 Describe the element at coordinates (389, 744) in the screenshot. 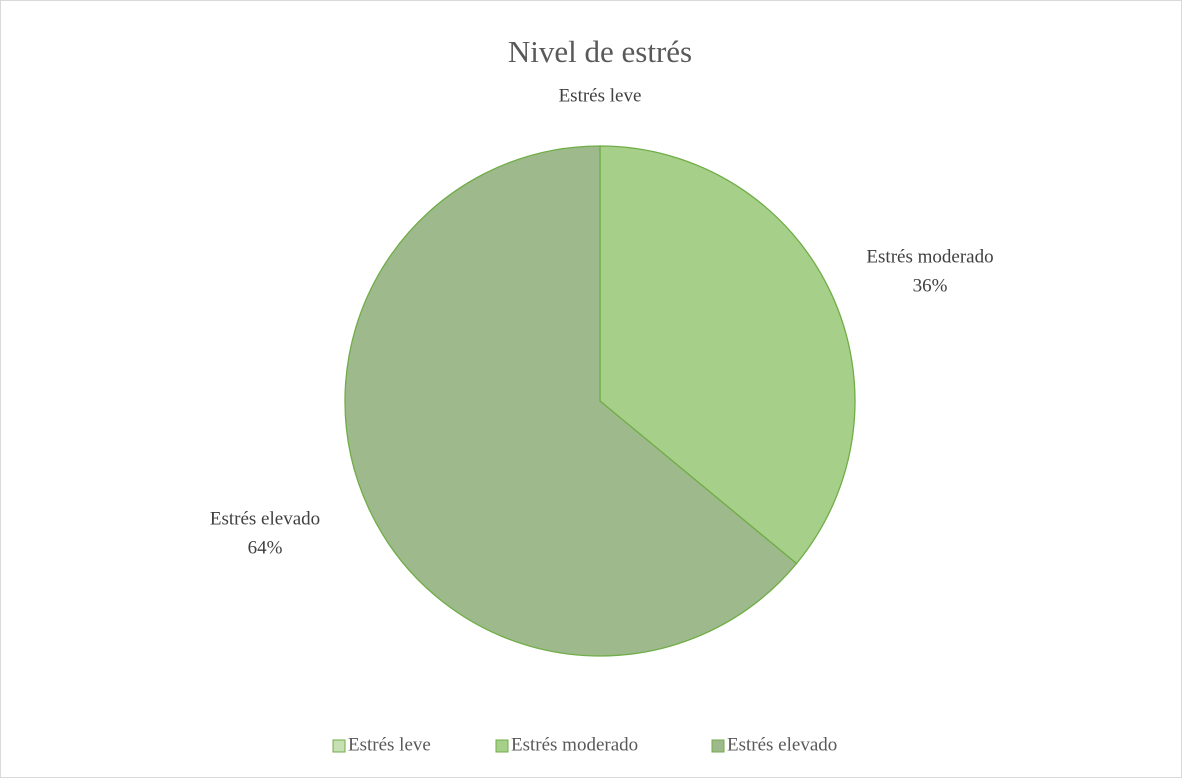

I see `legend-label: Estrés leve` at that location.